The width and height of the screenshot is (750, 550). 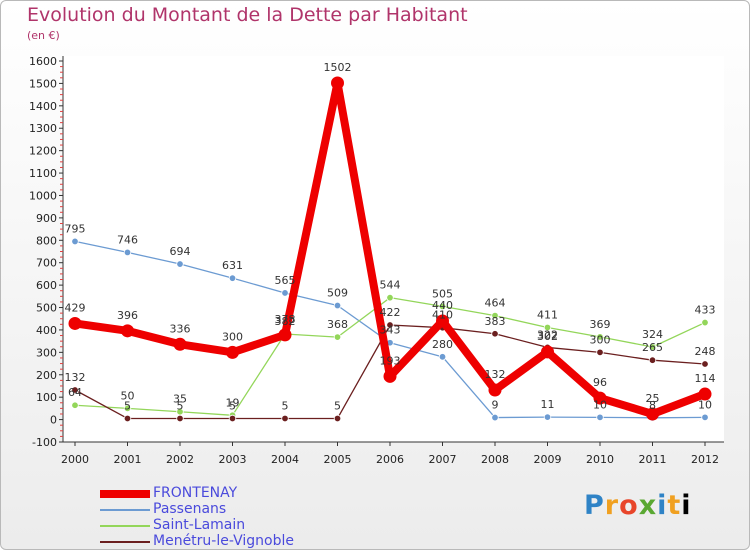 What do you see at coordinates (600, 382) in the screenshot?
I see `data-label: 96` at bounding box center [600, 382].